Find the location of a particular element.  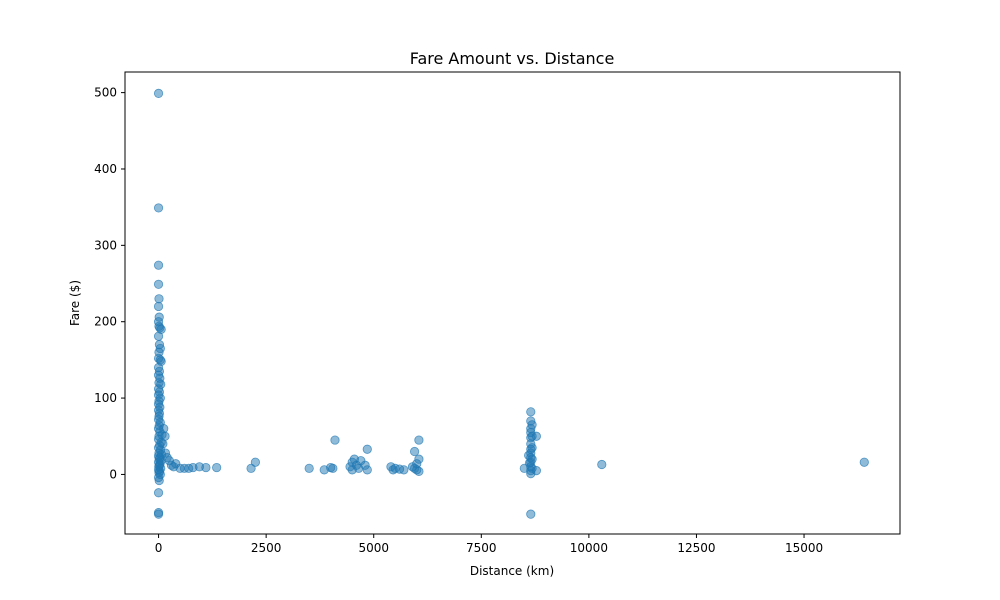

y-ticks: 0 100 200 300 400 500 is located at coordinates (109, 283).